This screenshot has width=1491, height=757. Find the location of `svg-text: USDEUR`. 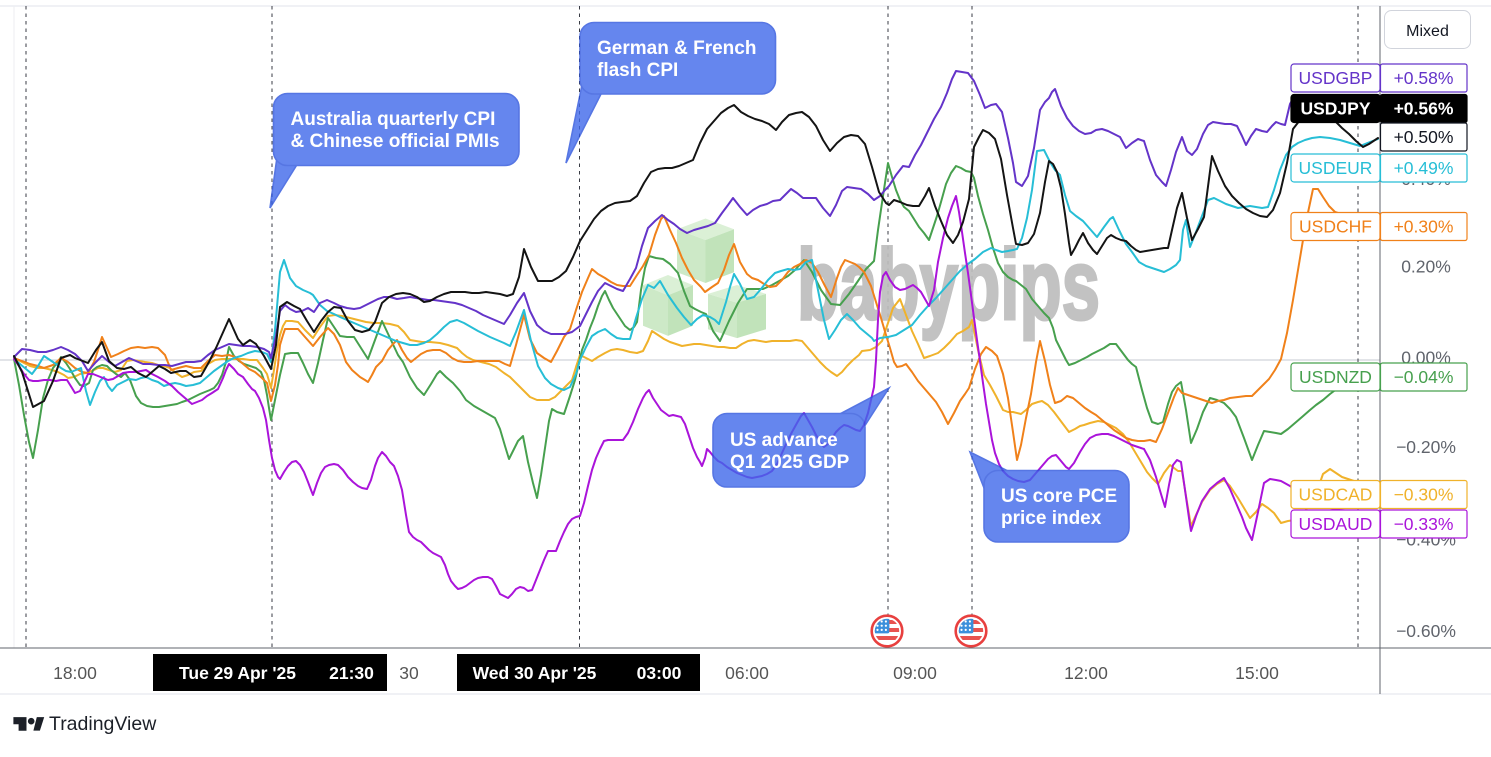

svg-text: USDEUR is located at coordinates (1336, 168).